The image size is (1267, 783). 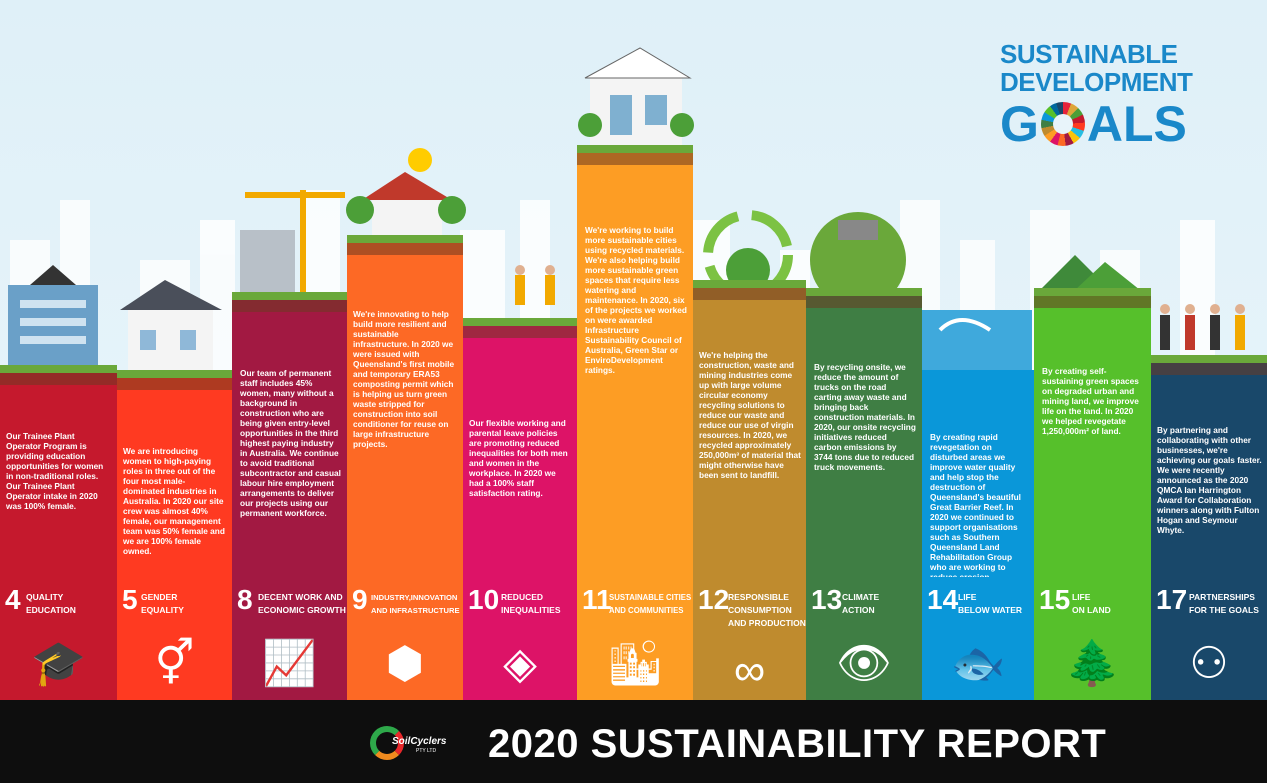 What do you see at coordinates (174, 663) in the screenshot?
I see `gender-equality-icon: ⚥` at bounding box center [174, 663].